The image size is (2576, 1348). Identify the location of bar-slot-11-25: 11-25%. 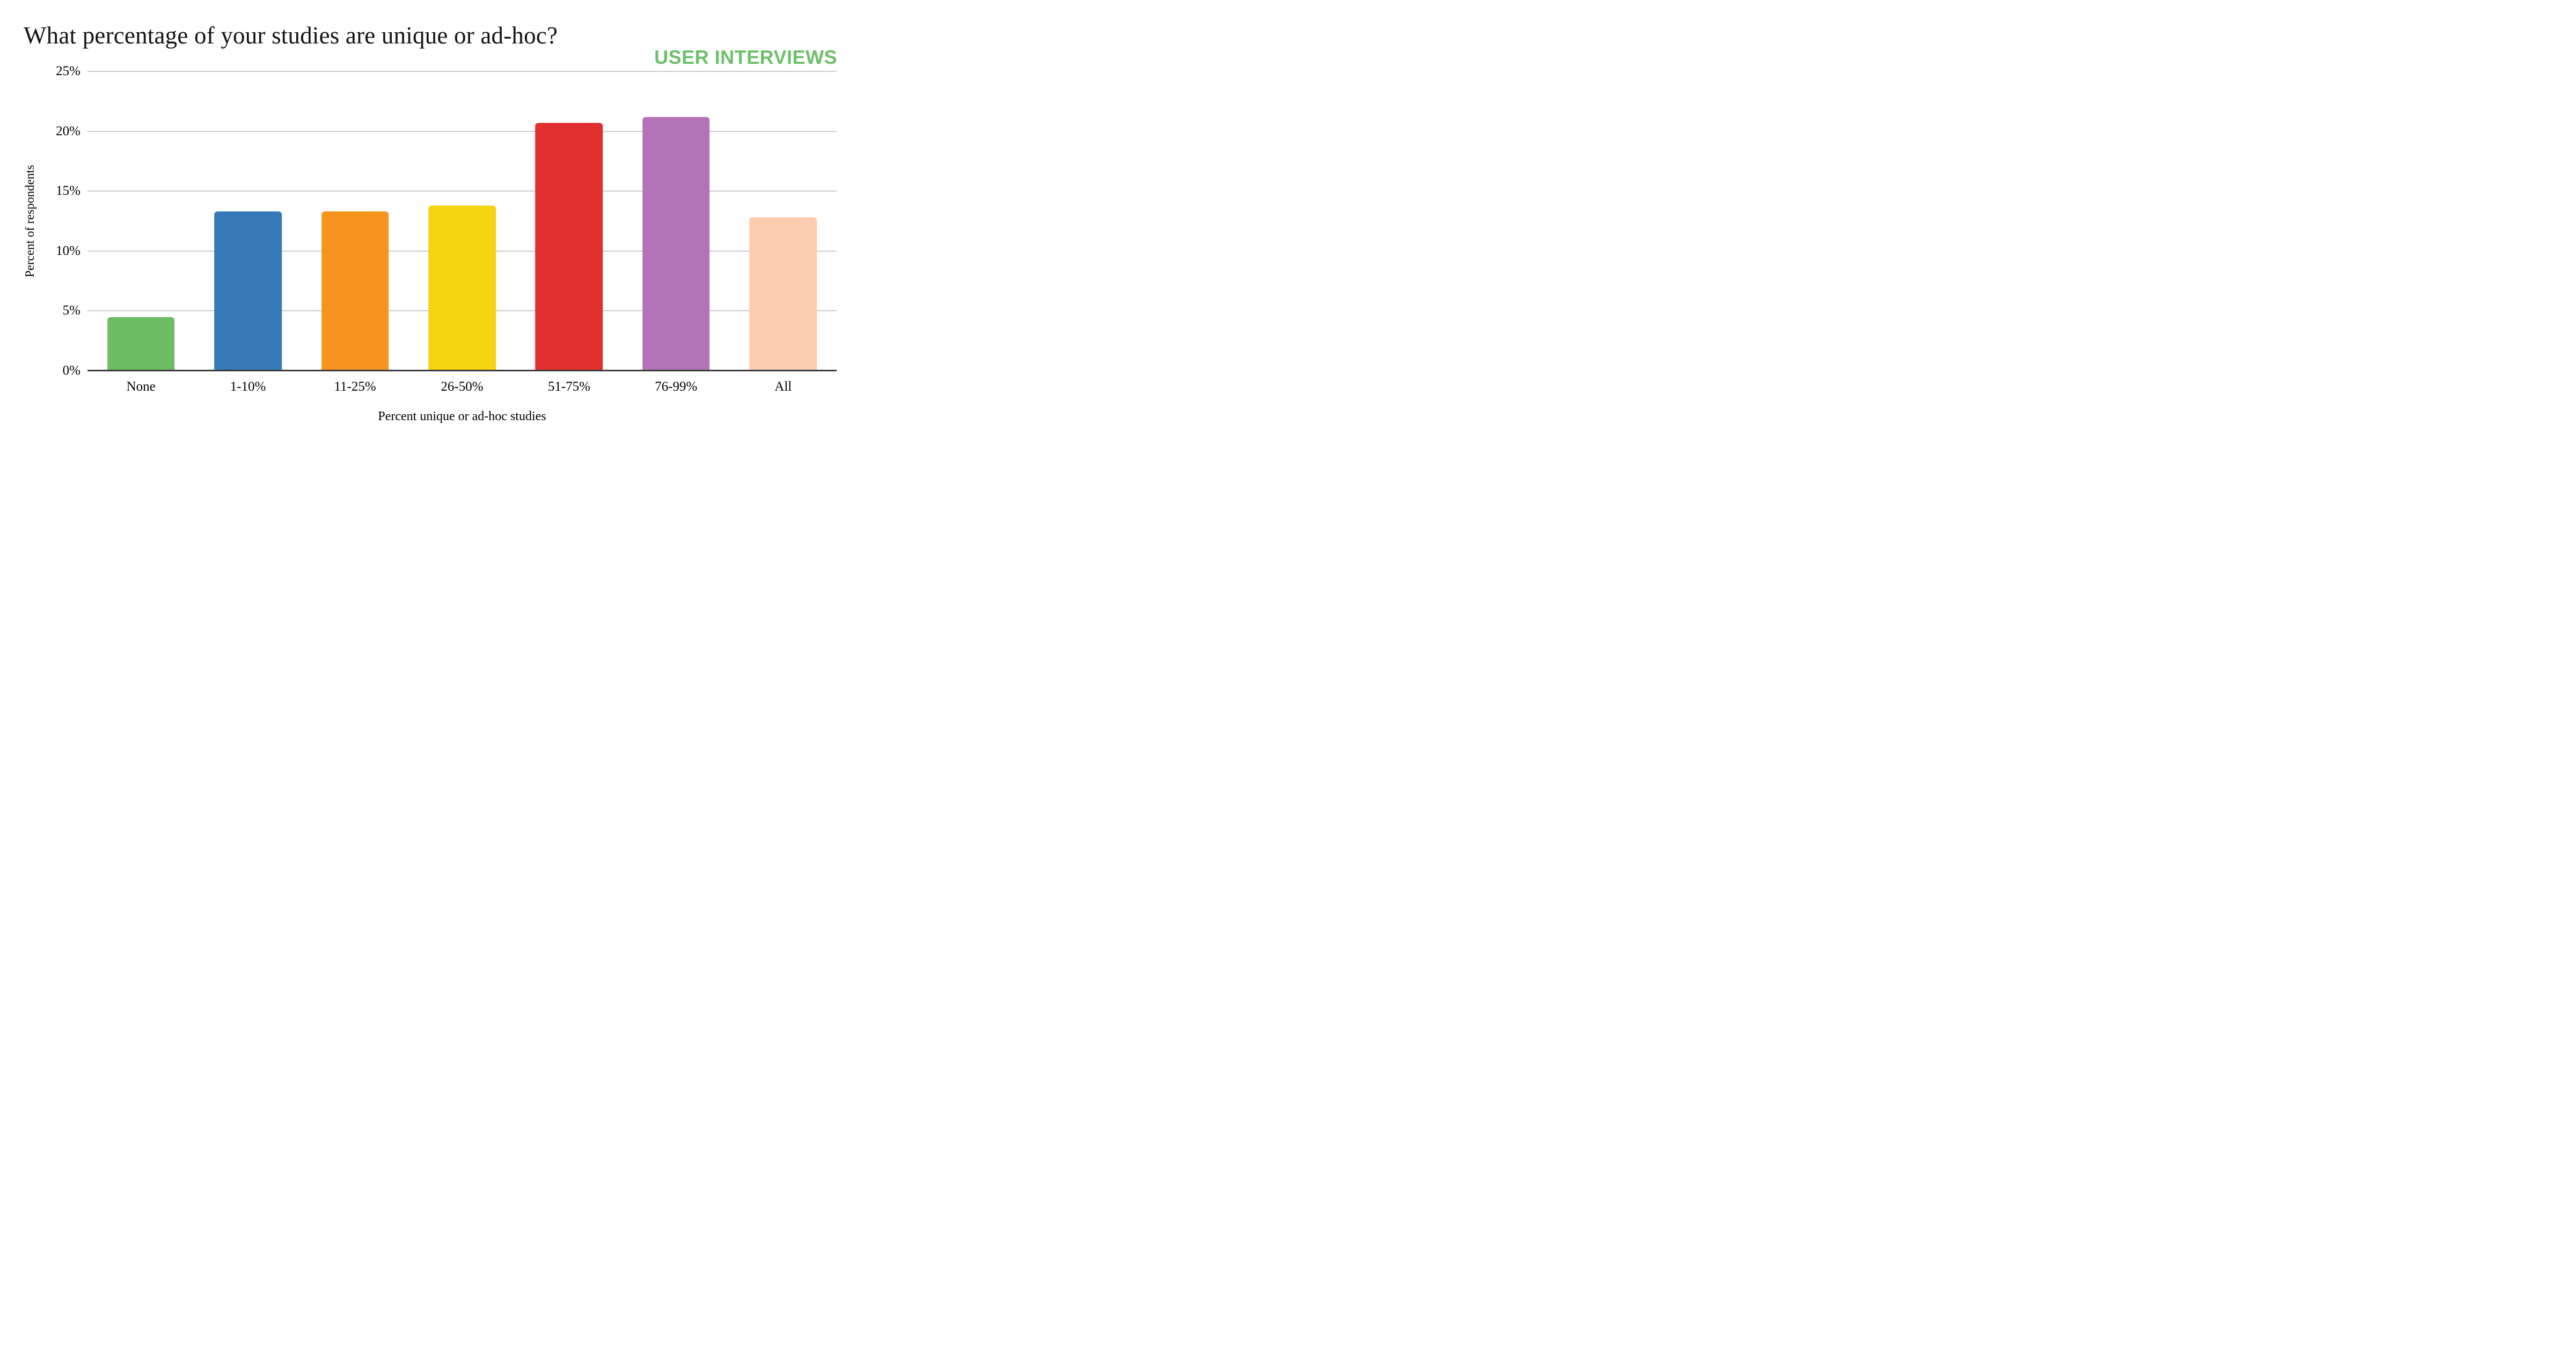
(355, 233).